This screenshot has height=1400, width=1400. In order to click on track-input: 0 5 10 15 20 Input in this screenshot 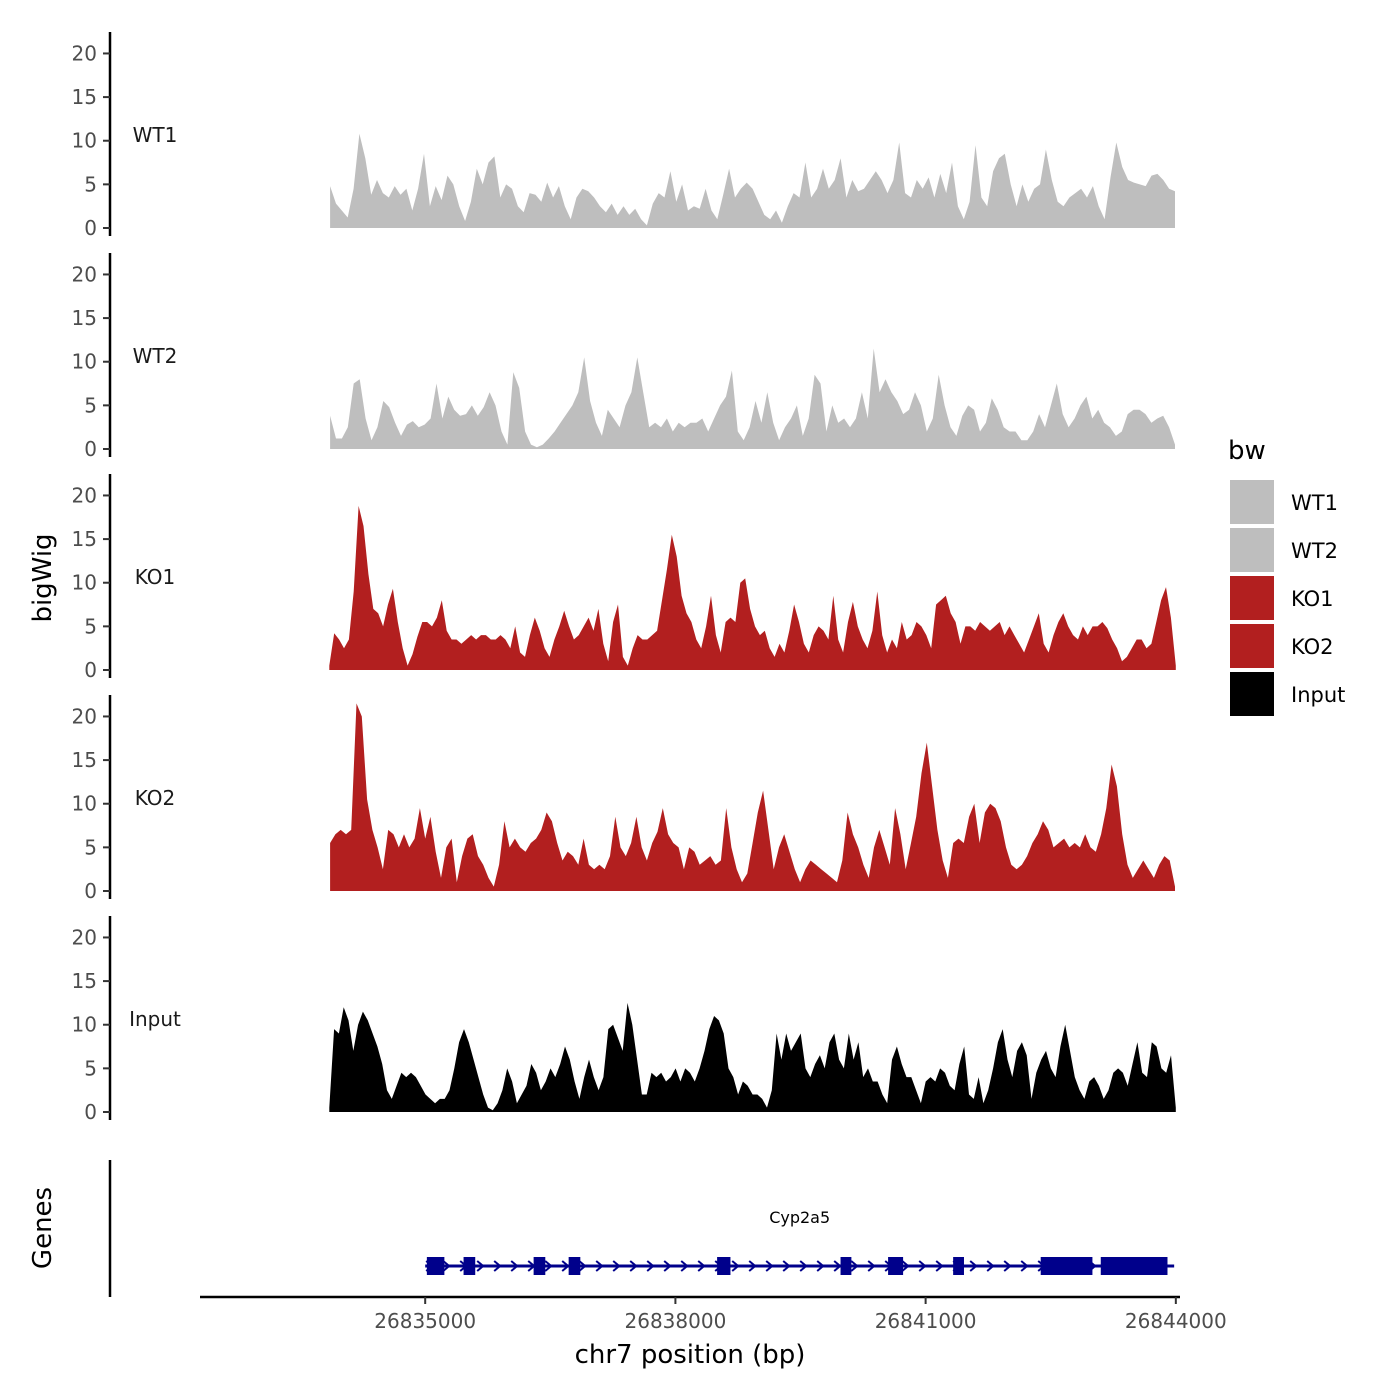, I will do `click(624, 1020)`.